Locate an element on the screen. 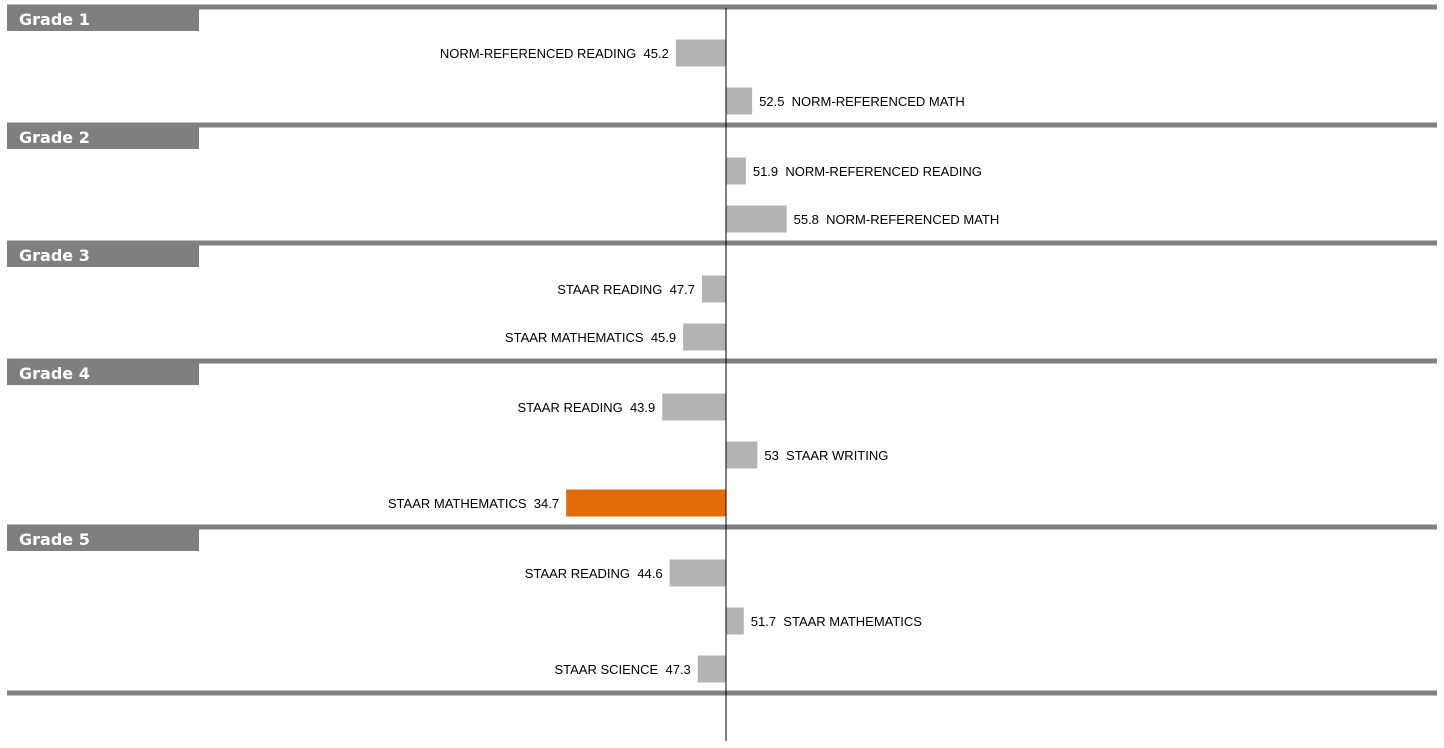 The height and width of the screenshot is (748, 1444). bar-value-label: 44.6 is located at coordinates (649, 573).